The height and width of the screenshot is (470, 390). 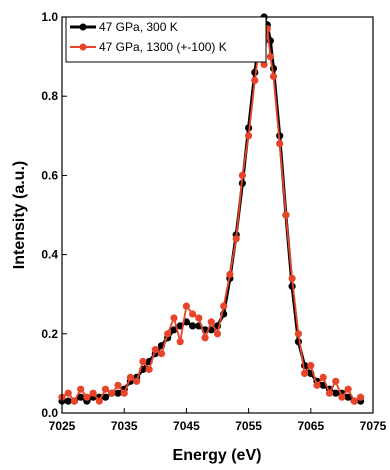 I want to click on y-tick-label: 1.0, so click(x=49, y=17).